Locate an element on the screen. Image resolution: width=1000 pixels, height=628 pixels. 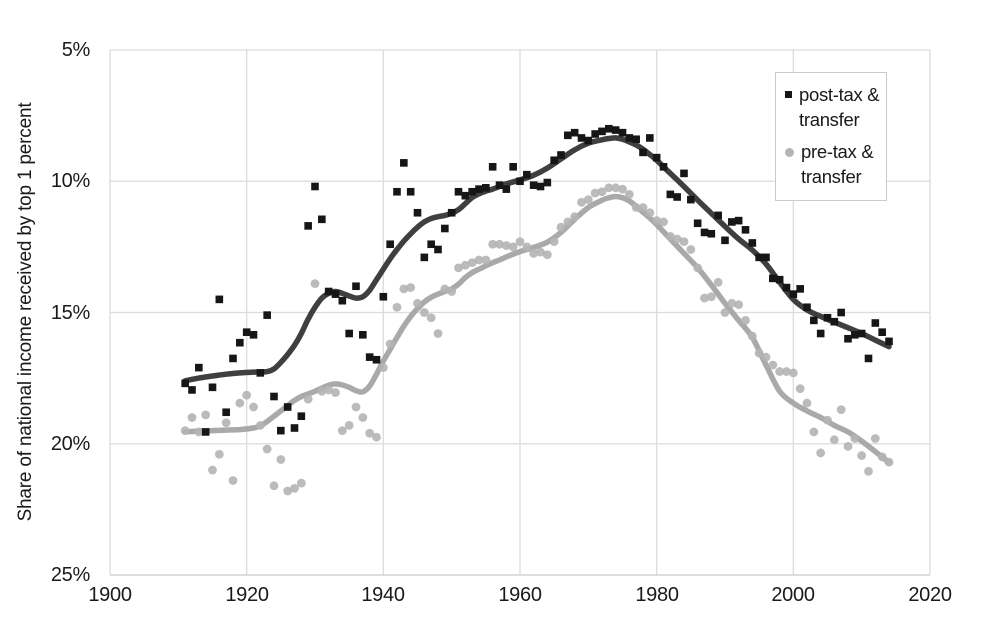
y-tick-label-5: 5% is located at coordinates (76, 50).